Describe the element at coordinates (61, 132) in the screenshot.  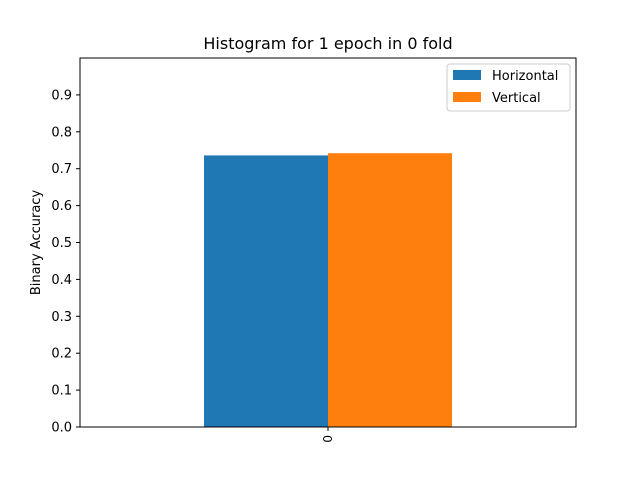
I see `y-tick-label: 0.8` at that location.